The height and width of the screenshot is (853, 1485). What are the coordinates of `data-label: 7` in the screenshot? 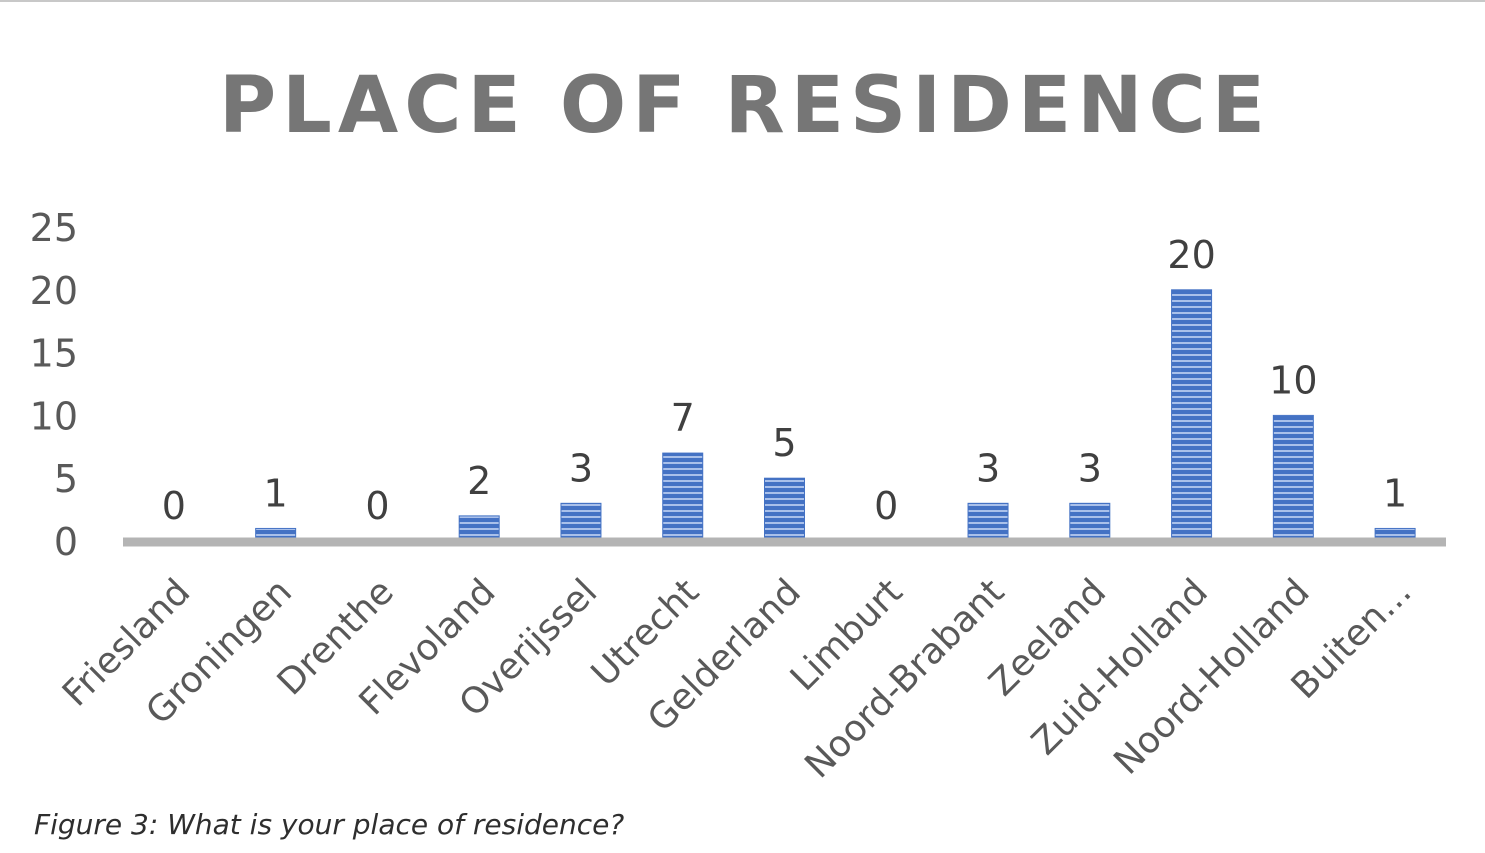 It's located at (683, 418).